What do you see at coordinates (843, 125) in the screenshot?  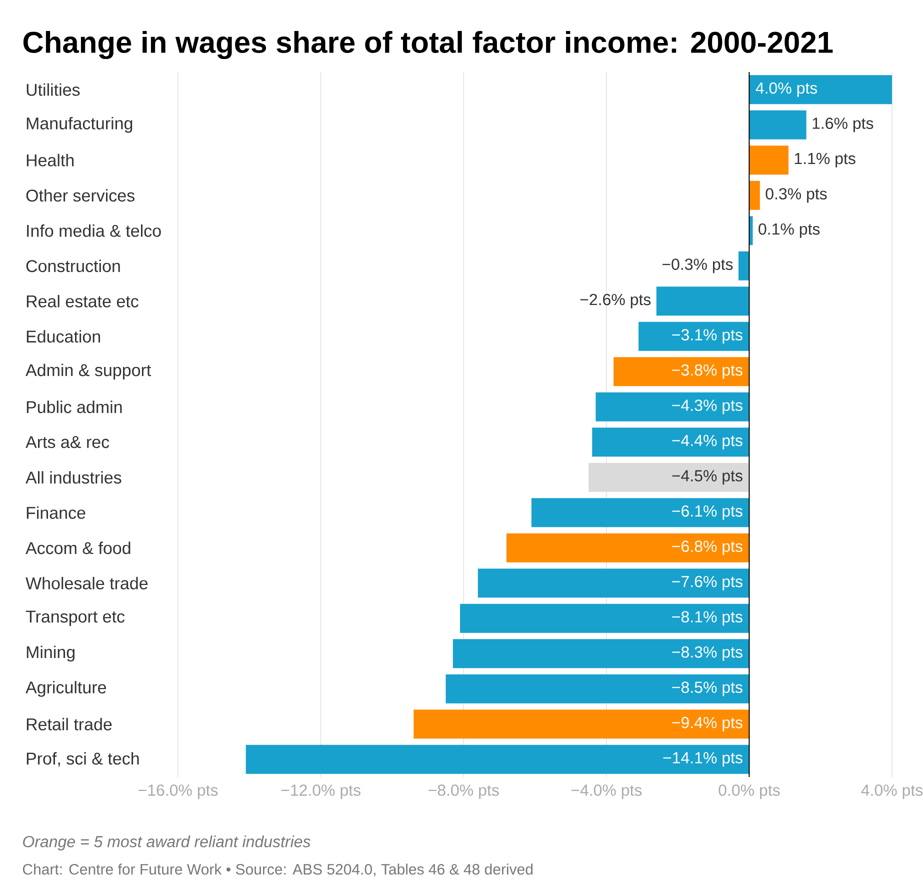 I see `data-label: 1.6% pts` at bounding box center [843, 125].